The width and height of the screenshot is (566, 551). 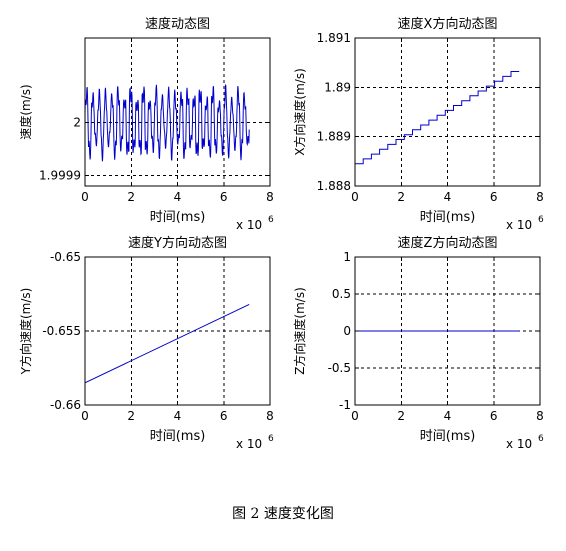 I want to click on y-tick-label: 1.89, so click(x=337, y=87).